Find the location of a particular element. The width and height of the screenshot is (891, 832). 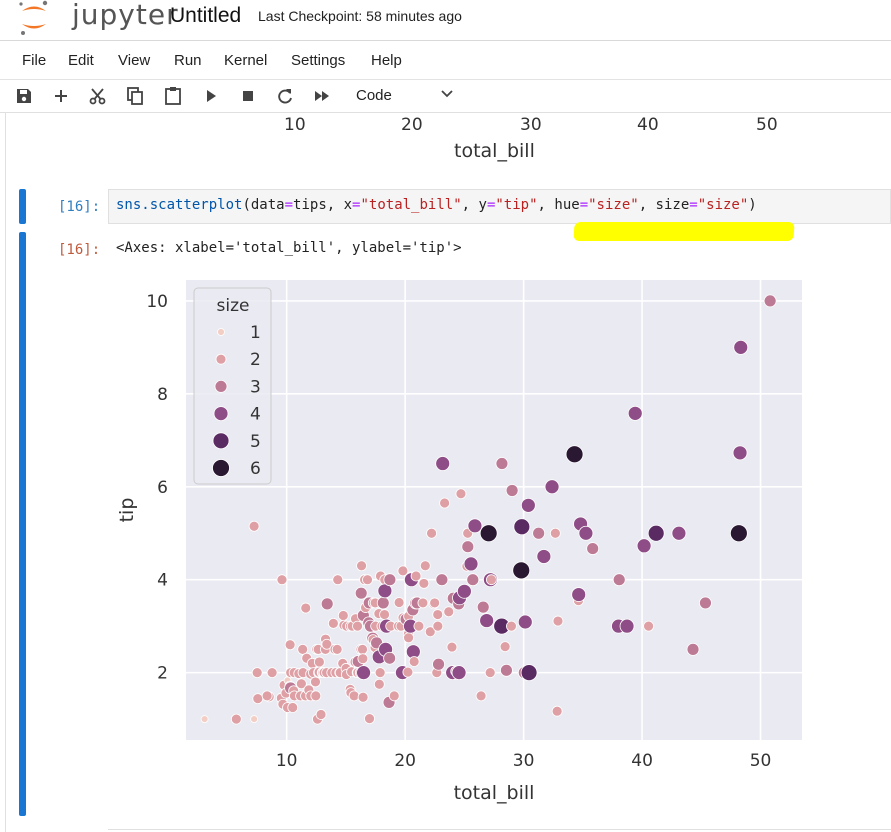

legend-title: size is located at coordinates (233, 306).